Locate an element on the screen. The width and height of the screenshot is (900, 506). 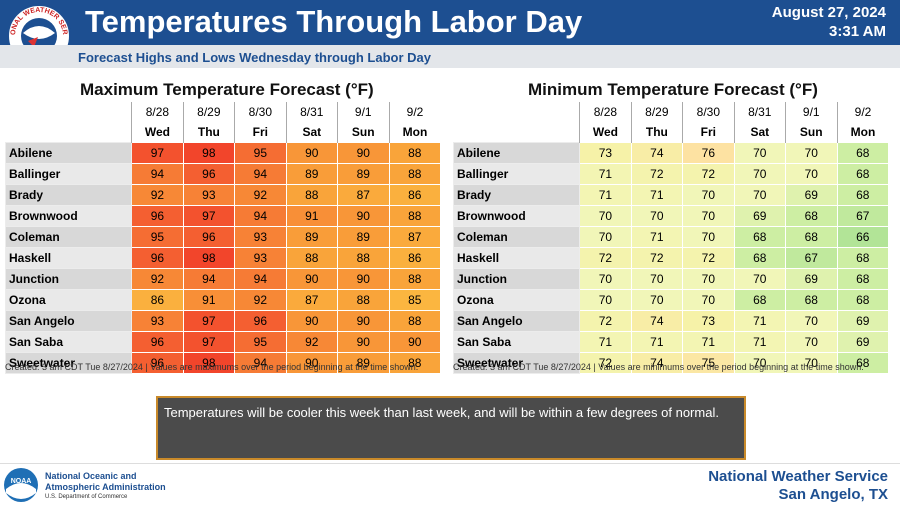
table-title: Minimum Temperature Forecast (°F) is located at coordinates (673, 89).